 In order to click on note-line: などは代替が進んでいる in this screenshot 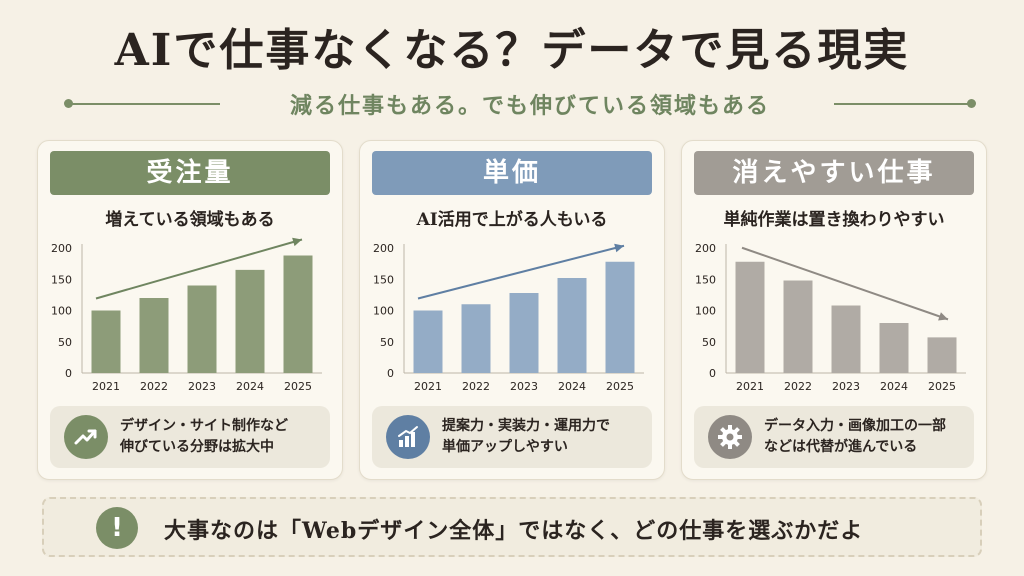, I will do `click(841, 447)`.